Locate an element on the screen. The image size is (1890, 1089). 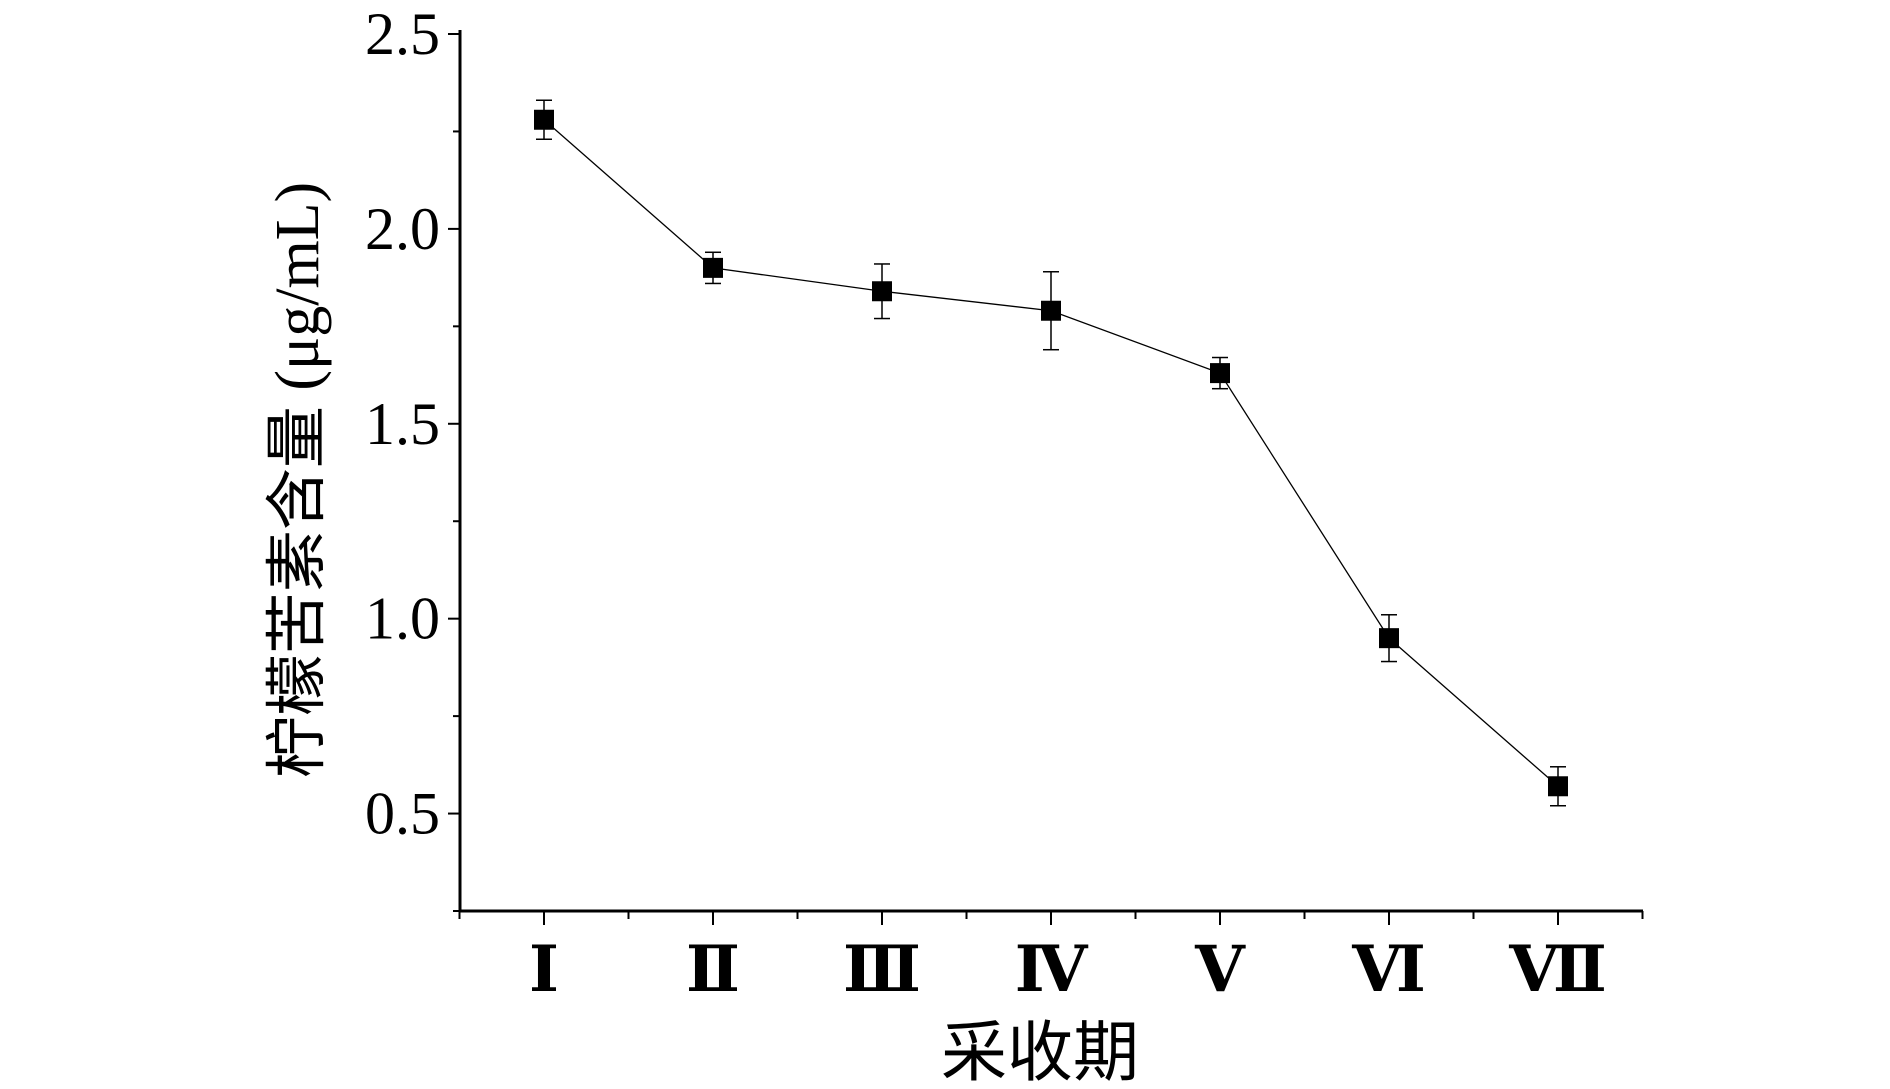
y-tick-label: 0.5 is located at coordinates (402, 814).